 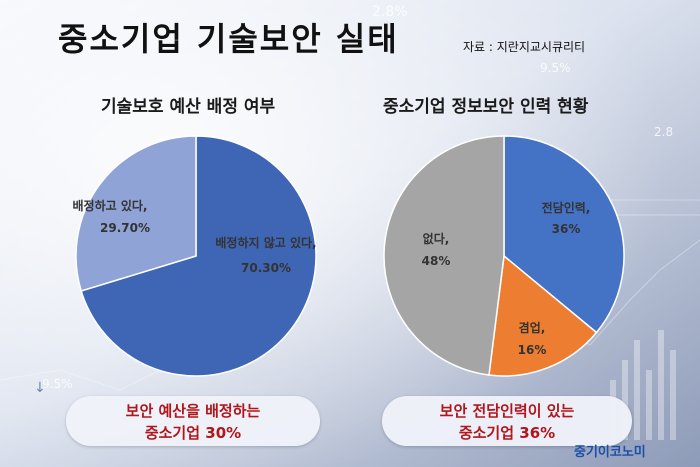 What do you see at coordinates (436, 238) in the screenshot?
I see `chart-2-slice-3-label: 없다,` at bounding box center [436, 238].